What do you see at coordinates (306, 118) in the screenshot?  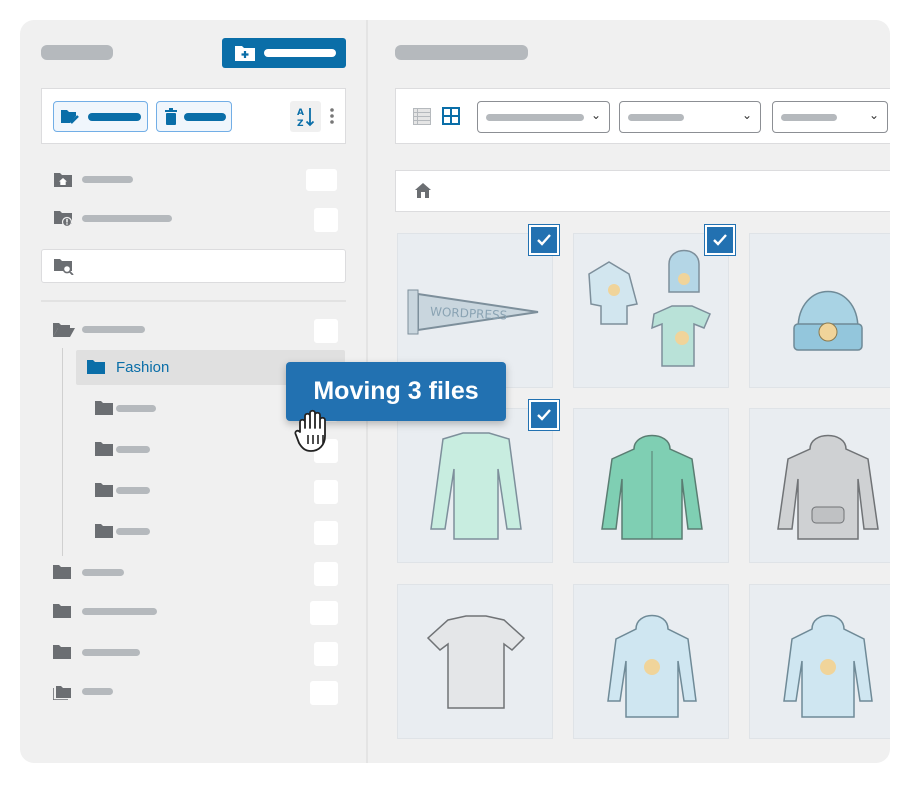 I see `sort-az-icon: AZ` at bounding box center [306, 118].